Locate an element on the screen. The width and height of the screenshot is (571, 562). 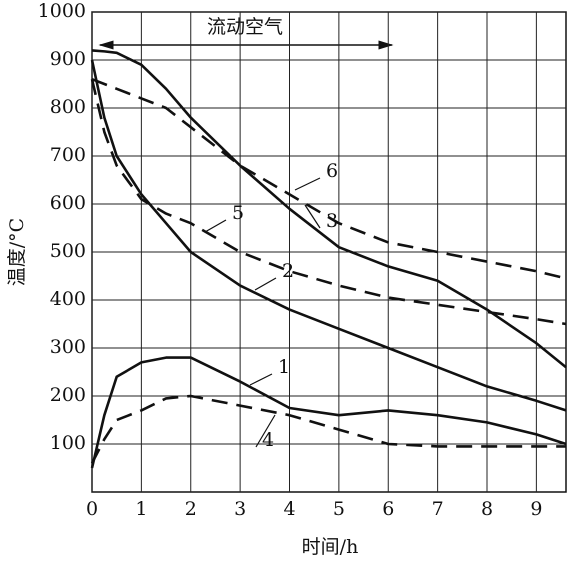
y-tick-label: 500 is located at coordinates (68, 251).